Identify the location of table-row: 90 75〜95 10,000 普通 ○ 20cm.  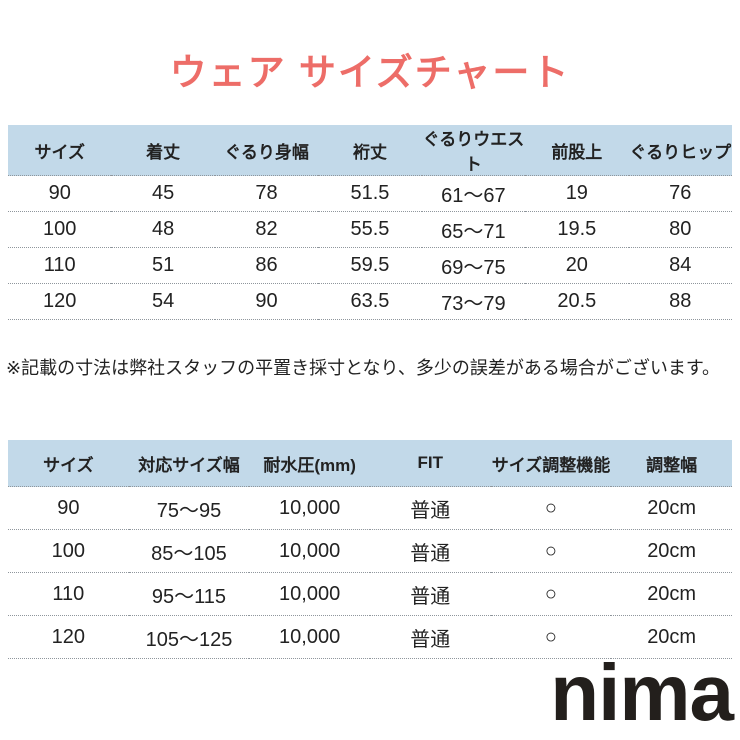
(370, 508).